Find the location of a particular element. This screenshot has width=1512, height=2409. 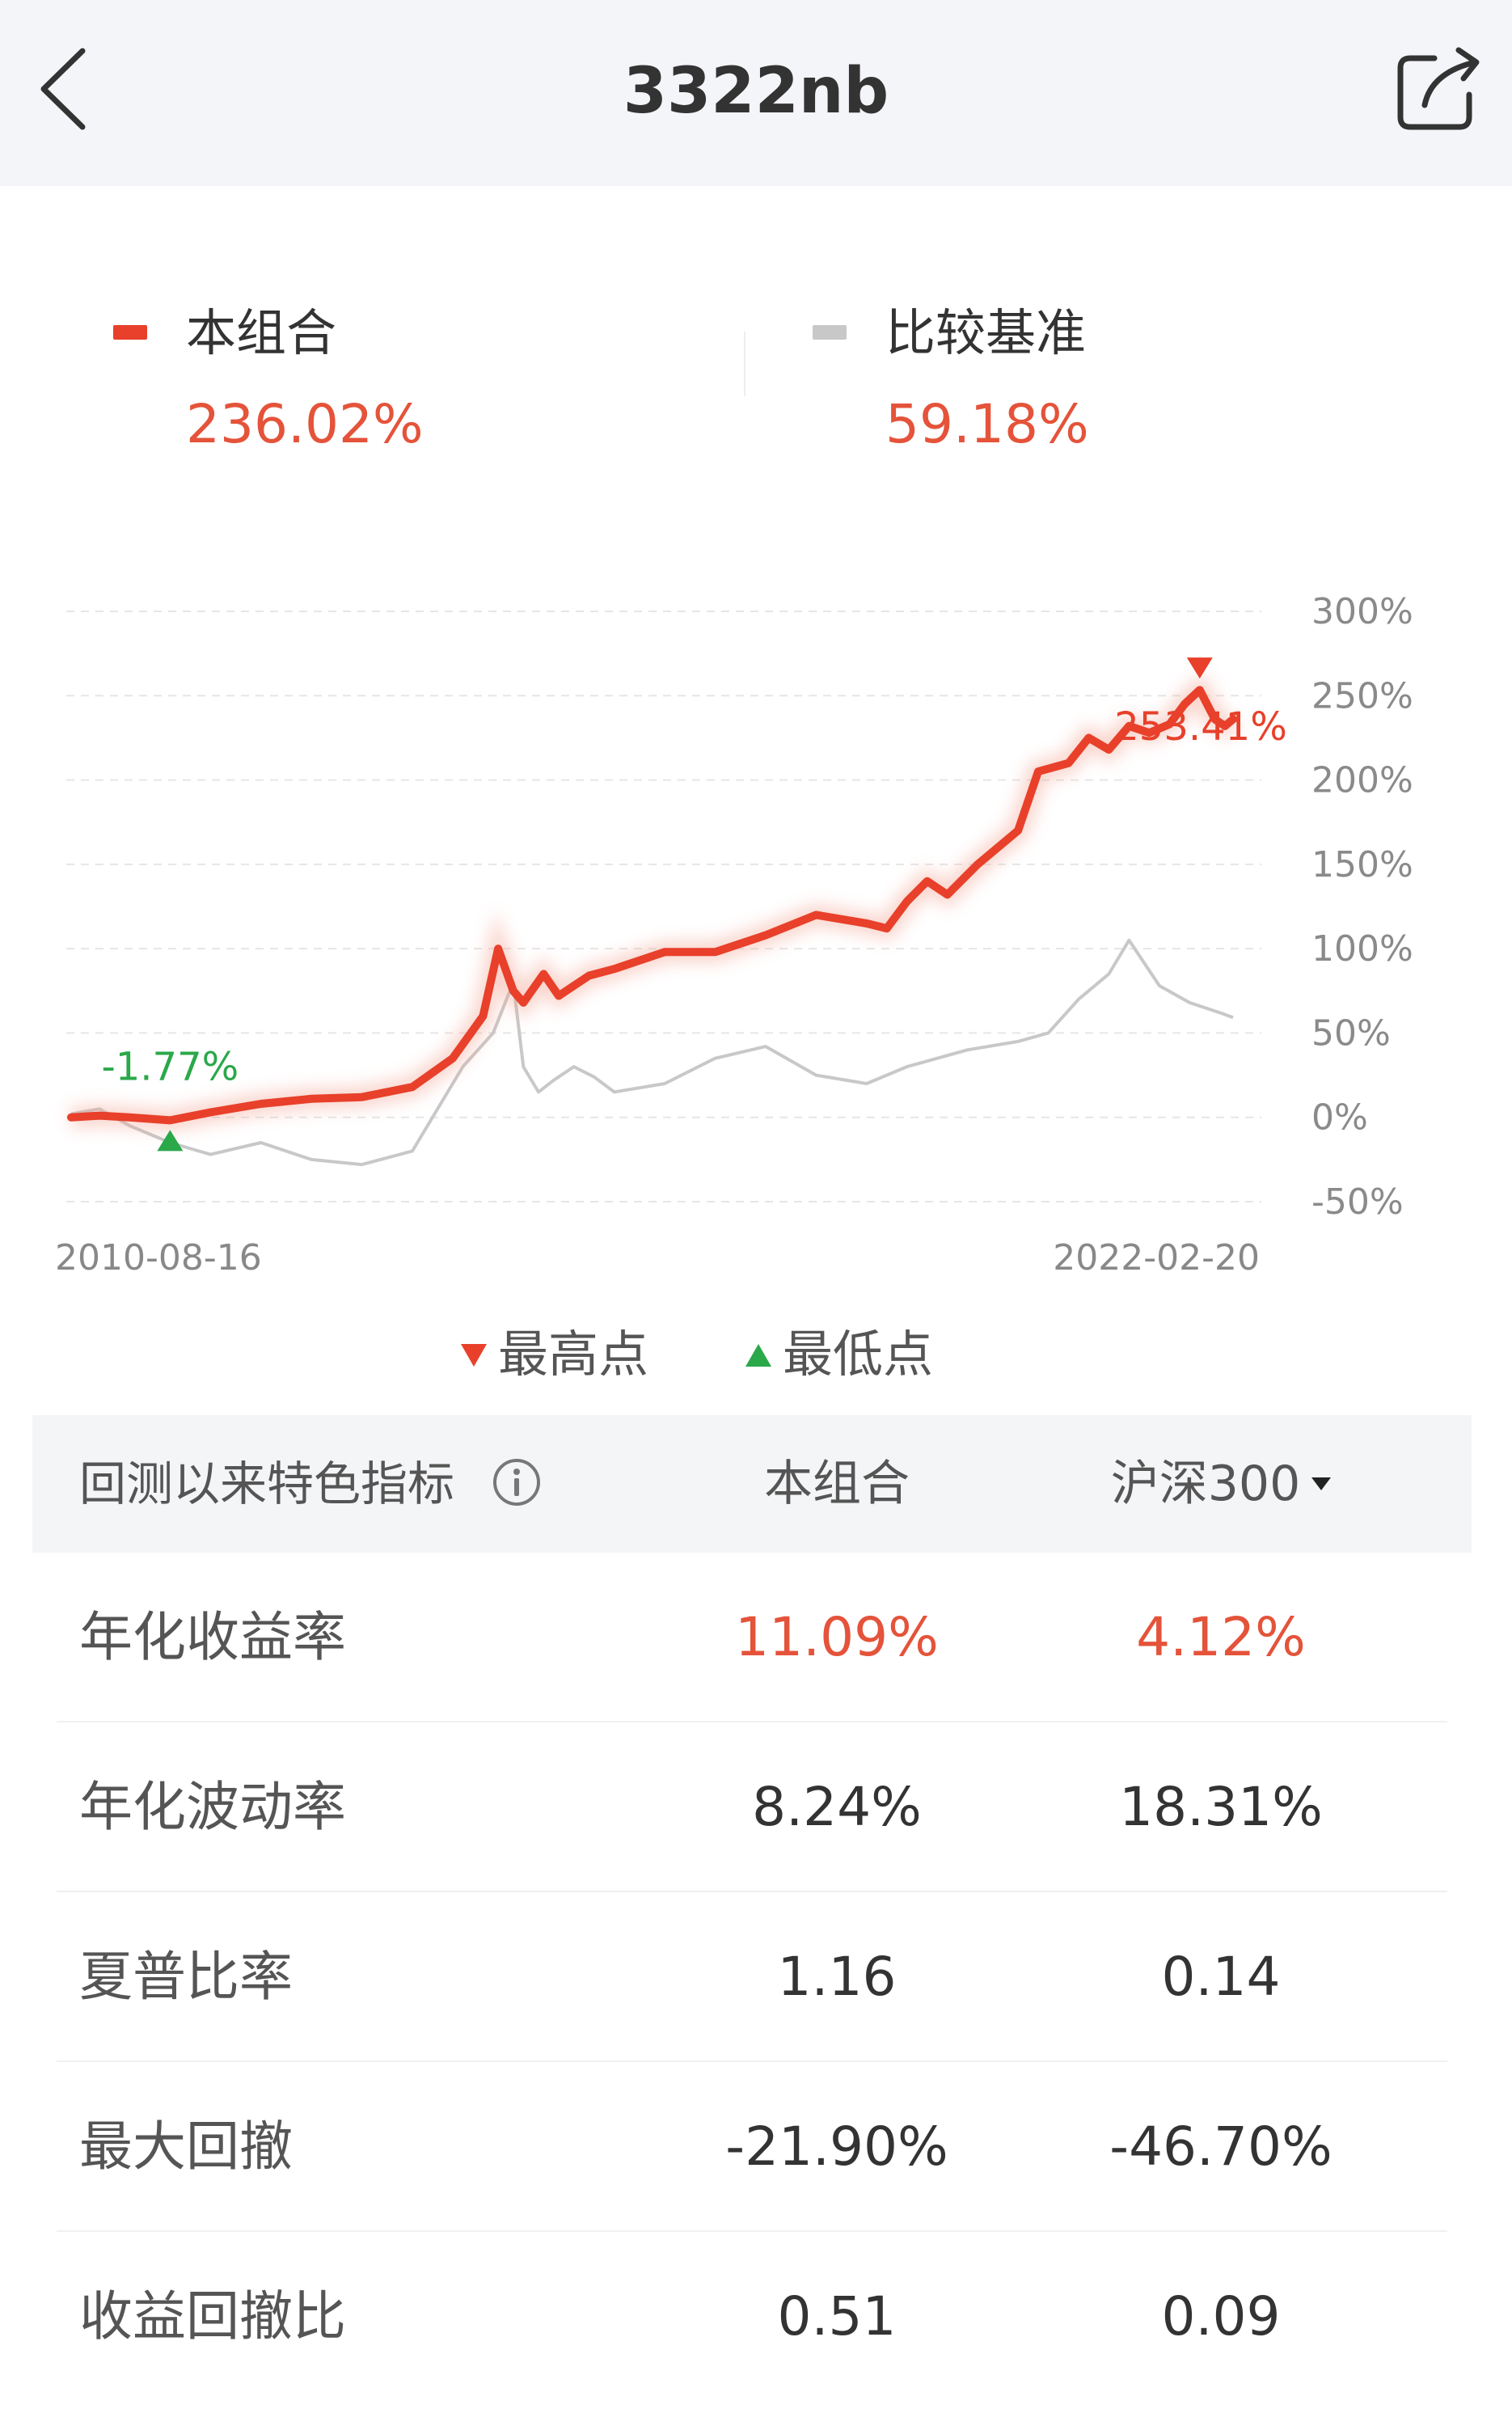

metric-benchmark-value: 4.12% is located at coordinates (1221, 1637).